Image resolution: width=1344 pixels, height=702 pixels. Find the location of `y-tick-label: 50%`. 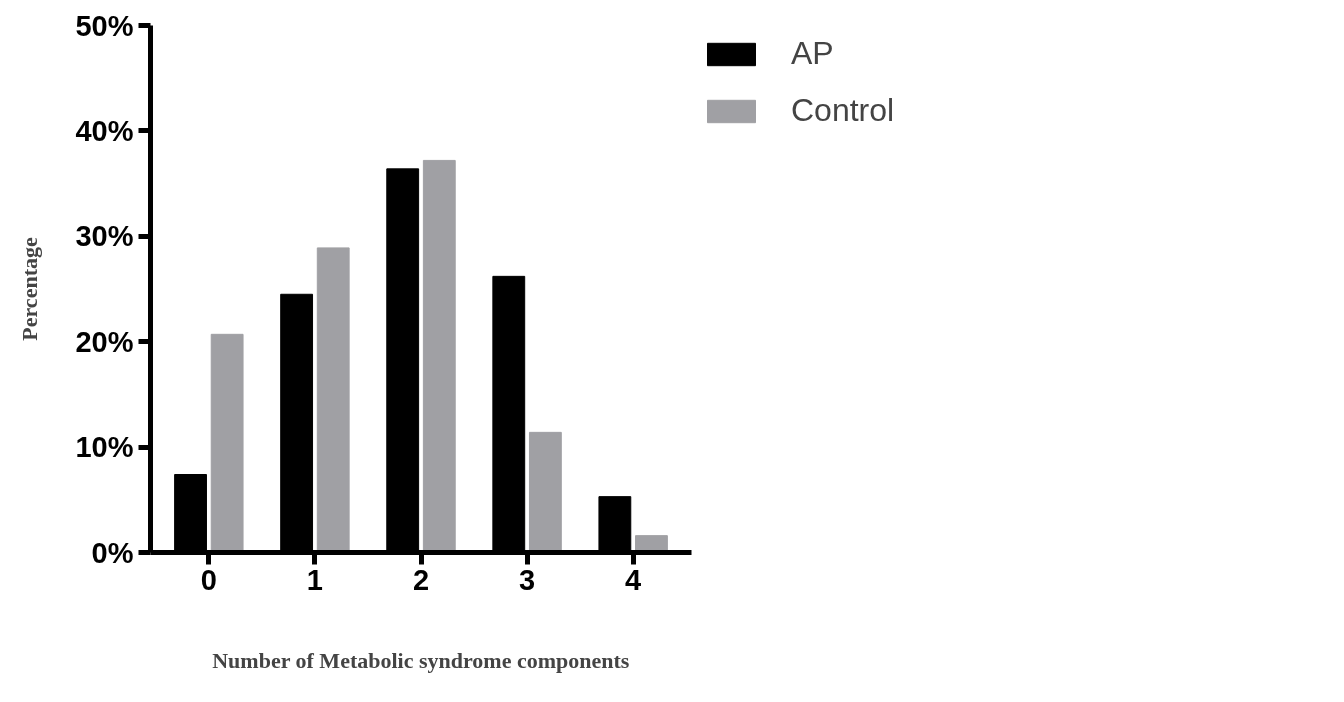

y-tick-label: 50% is located at coordinates (104, 25).